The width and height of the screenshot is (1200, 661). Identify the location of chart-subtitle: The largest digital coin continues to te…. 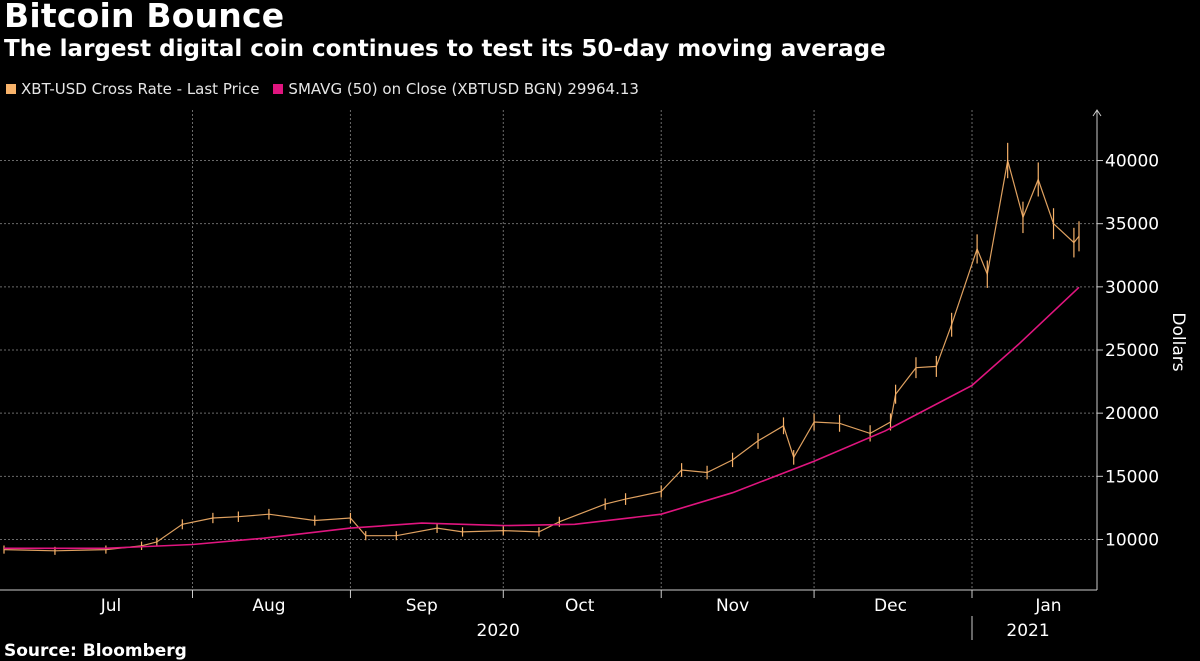
(445, 49).